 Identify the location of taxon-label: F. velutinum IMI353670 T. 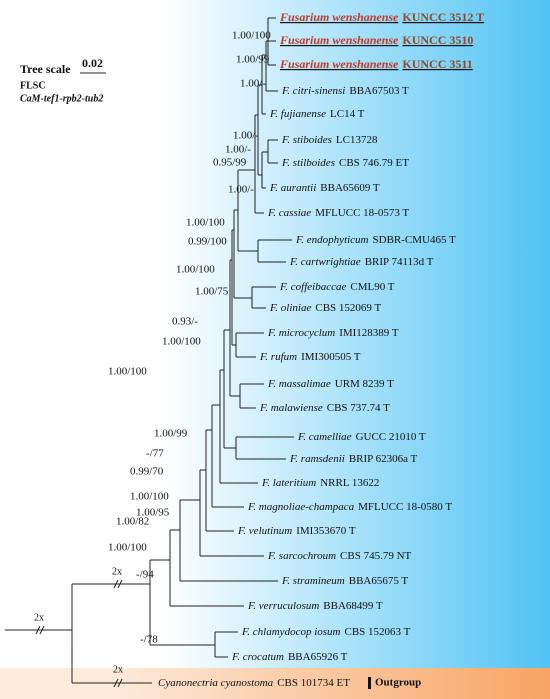
(296, 531).